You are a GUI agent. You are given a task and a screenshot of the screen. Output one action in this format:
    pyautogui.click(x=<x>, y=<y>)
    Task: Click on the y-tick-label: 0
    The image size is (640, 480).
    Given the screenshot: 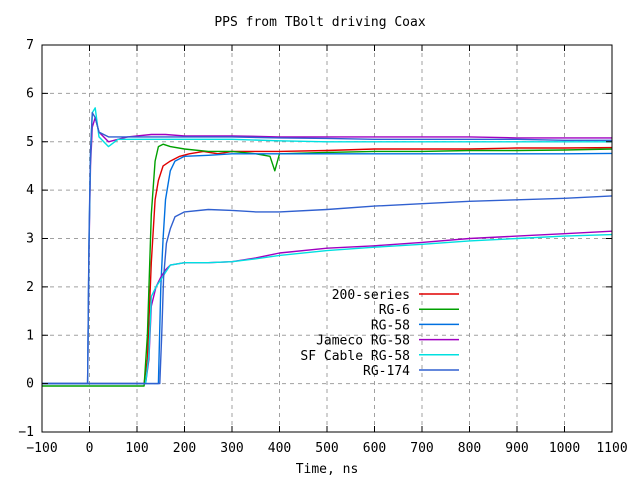 What is the action you would take?
    pyautogui.click(x=30, y=384)
    